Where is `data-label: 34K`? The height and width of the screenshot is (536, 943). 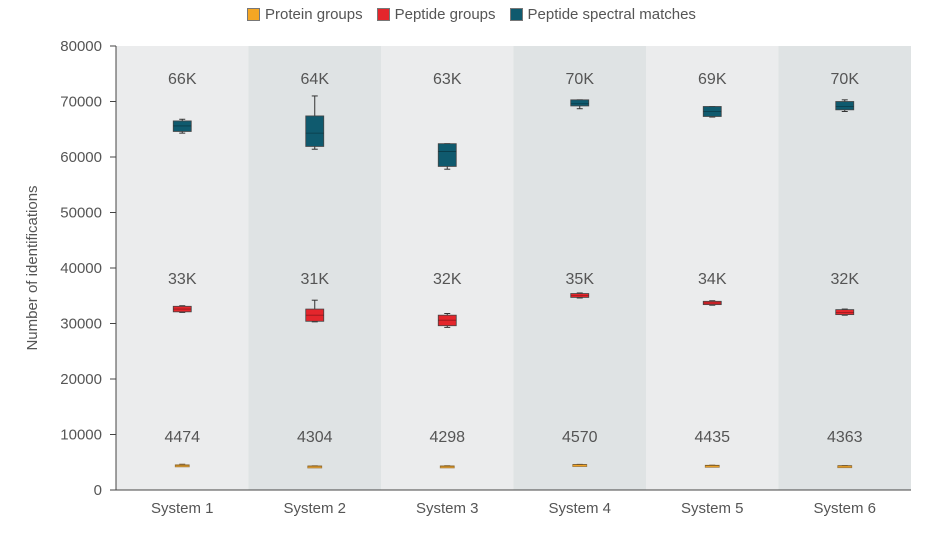
data-label: 34K is located at coordinates (712, 279).